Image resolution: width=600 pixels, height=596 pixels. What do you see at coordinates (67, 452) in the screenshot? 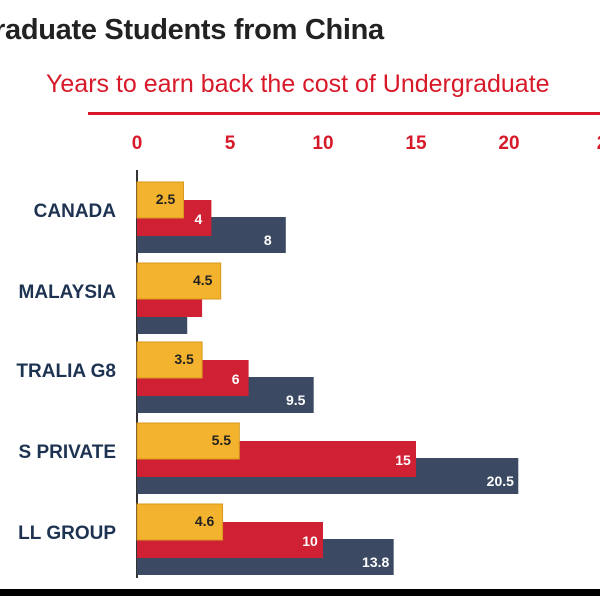
I see `category-label: S PRIVATE` at bounding box center [67, 452].